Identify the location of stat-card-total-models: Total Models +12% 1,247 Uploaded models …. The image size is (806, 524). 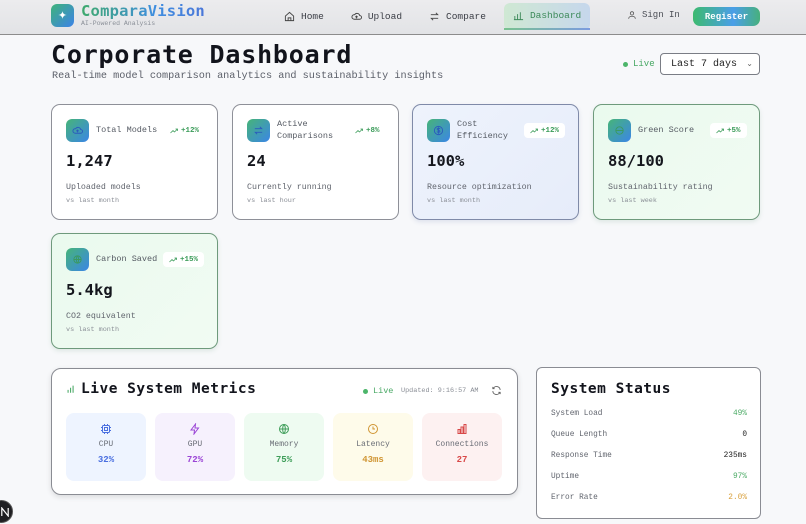
(134, 162).